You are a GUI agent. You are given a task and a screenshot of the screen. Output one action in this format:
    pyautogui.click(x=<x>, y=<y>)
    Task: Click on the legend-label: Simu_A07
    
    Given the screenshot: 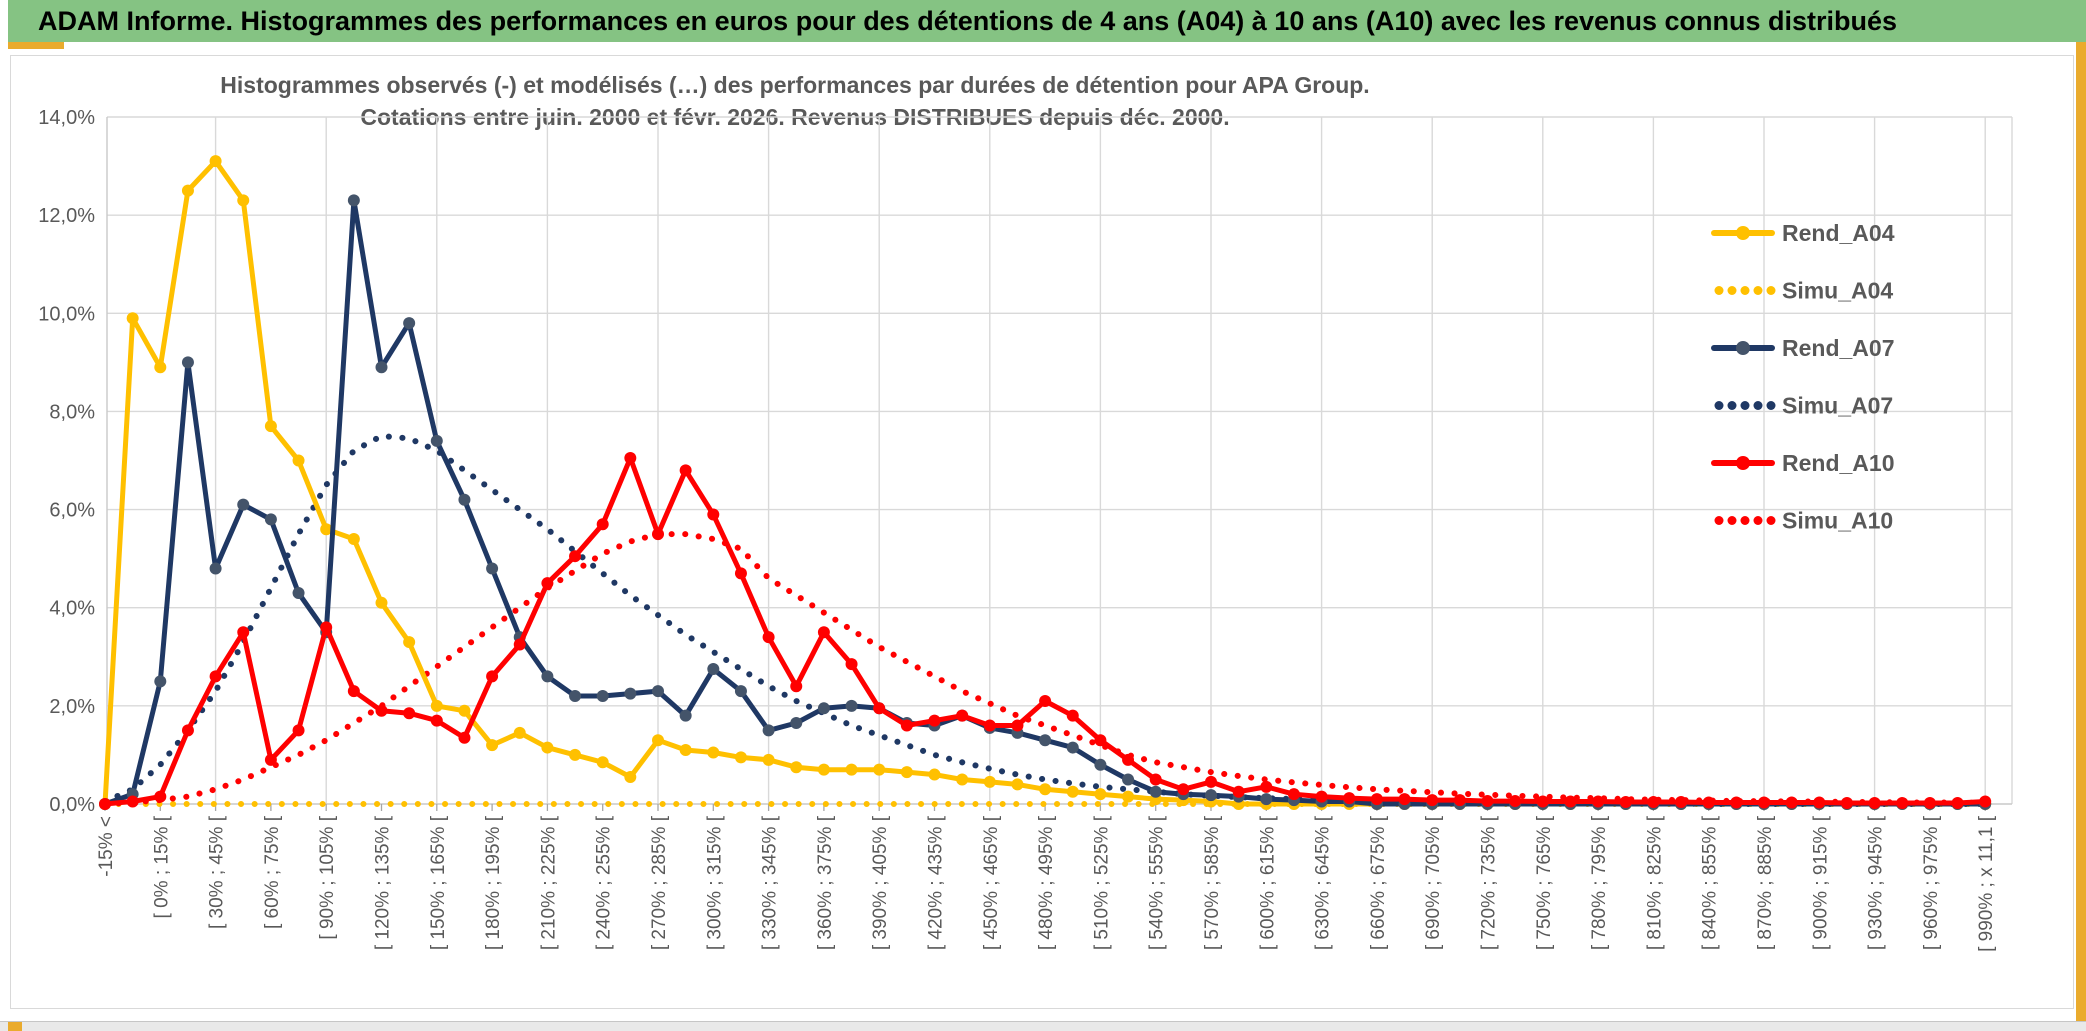 What is the action you would take?
    pyautogui.click(x=1837, y=406)
    